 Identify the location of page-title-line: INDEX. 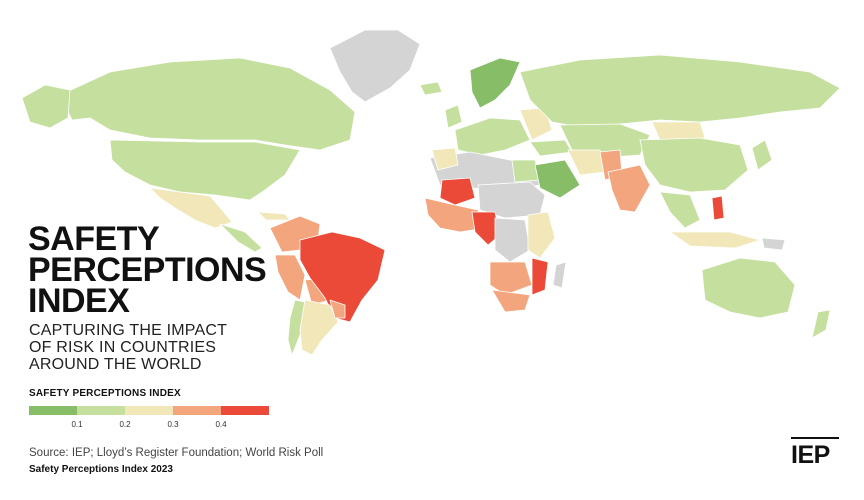
(79, 301).